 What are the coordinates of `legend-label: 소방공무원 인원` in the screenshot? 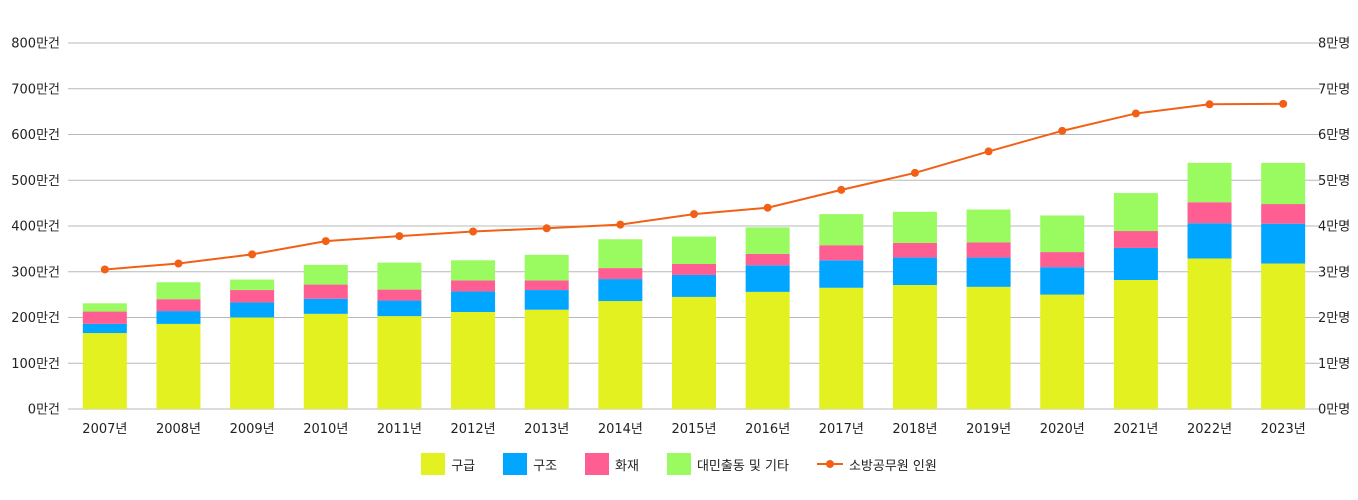 It's located at (892, 466).